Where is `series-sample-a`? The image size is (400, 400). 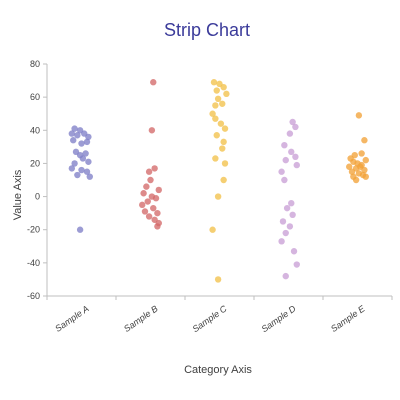
series-sample-a is located at coordinates (80, 179).